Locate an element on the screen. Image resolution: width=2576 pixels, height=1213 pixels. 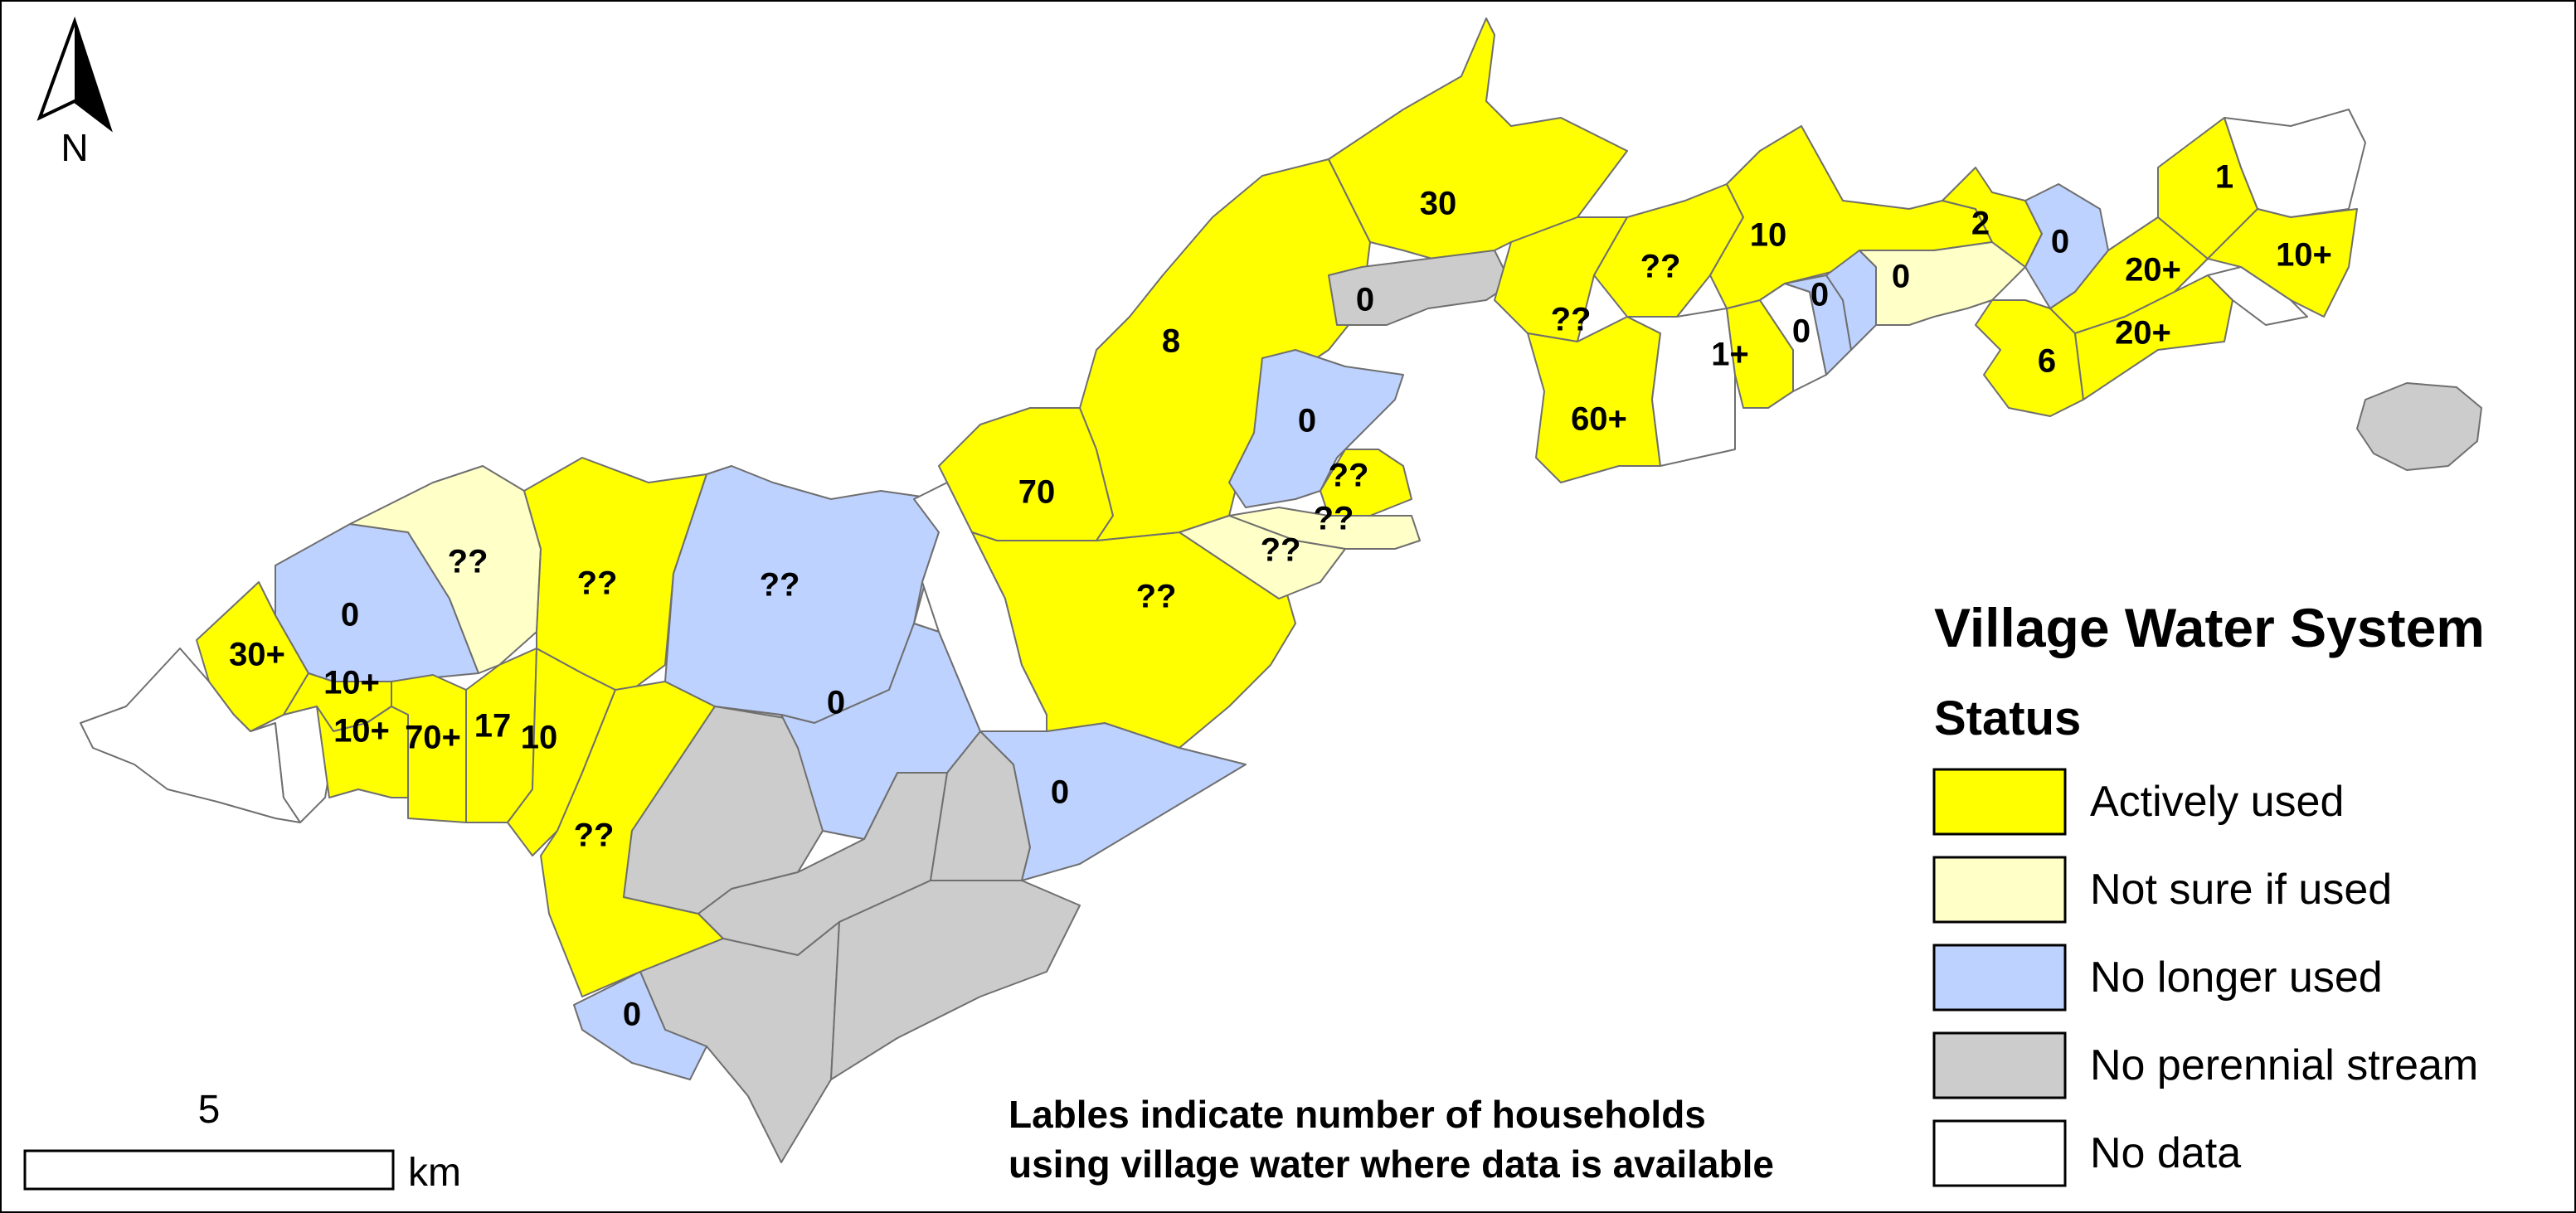
legend-label: Not sure if used is located at coordinates (2241, 890).